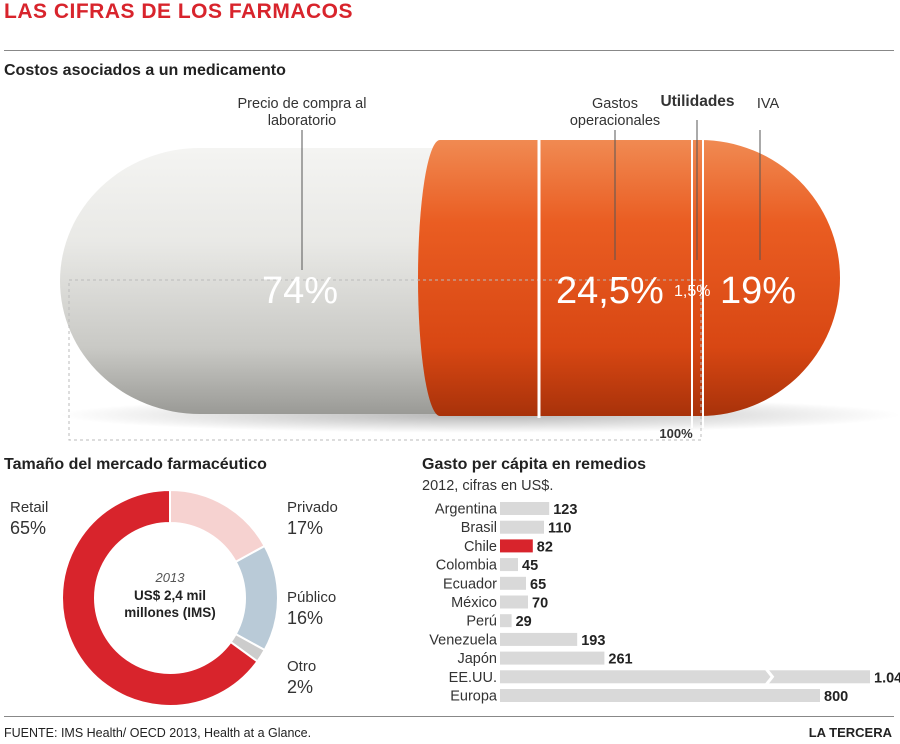 Image resolution: width=900 pixels, height=744 pixels. What do you see at coordinates (615, 112) in the screenshot?
I see `capsule-label-gastos: Gastos operacionales` at bounding box center [615, 112].